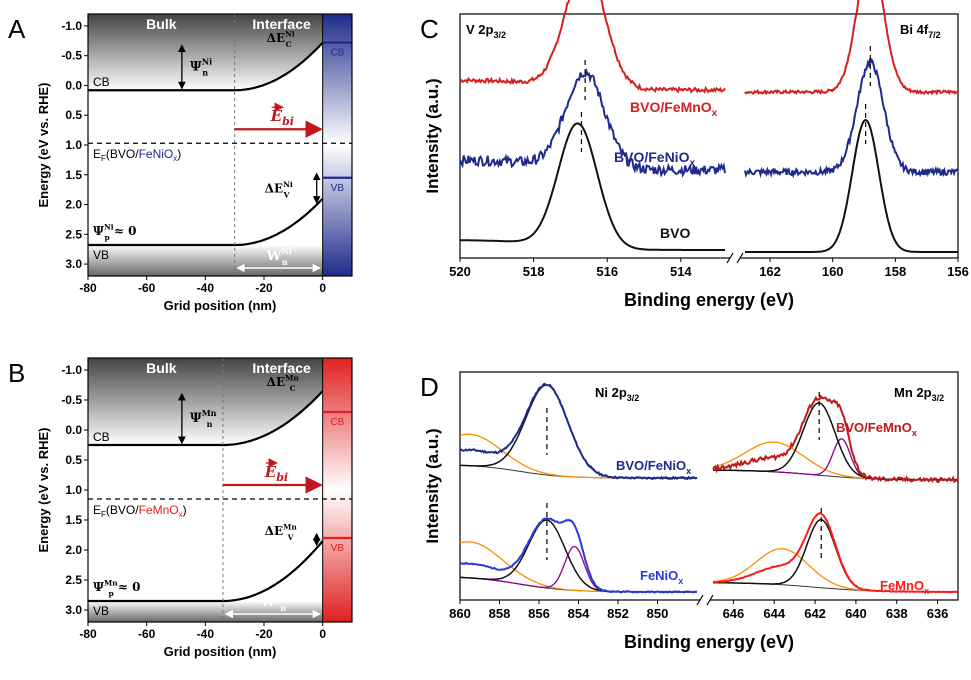  Describe the element at coordinates (534, 271) in the screenshot. I see `x-tick-label: 518` at that location.